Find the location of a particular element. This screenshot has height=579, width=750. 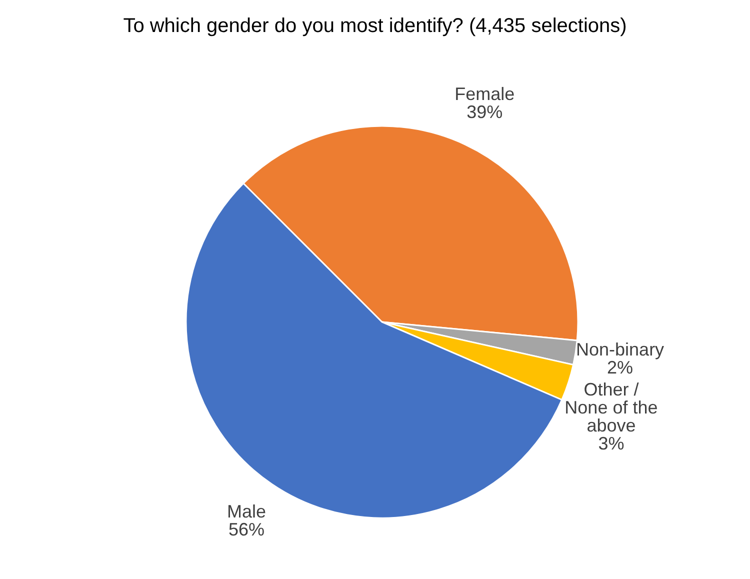

slice-label: Other / None of the above is located at coordinates (611, 408).